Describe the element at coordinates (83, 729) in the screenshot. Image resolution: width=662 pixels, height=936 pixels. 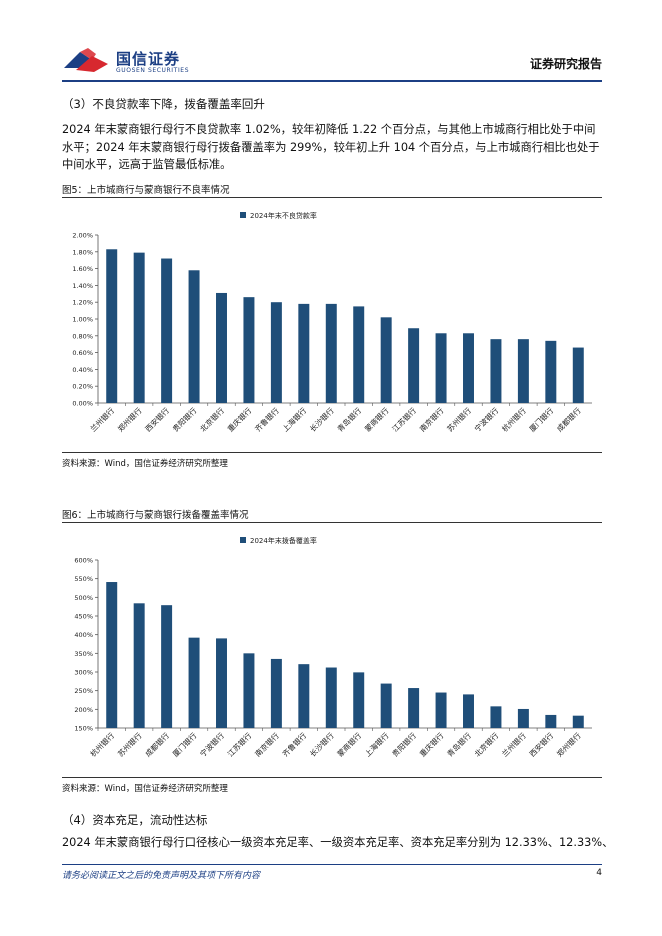
I see `y-tick-label: 150%` at that location.